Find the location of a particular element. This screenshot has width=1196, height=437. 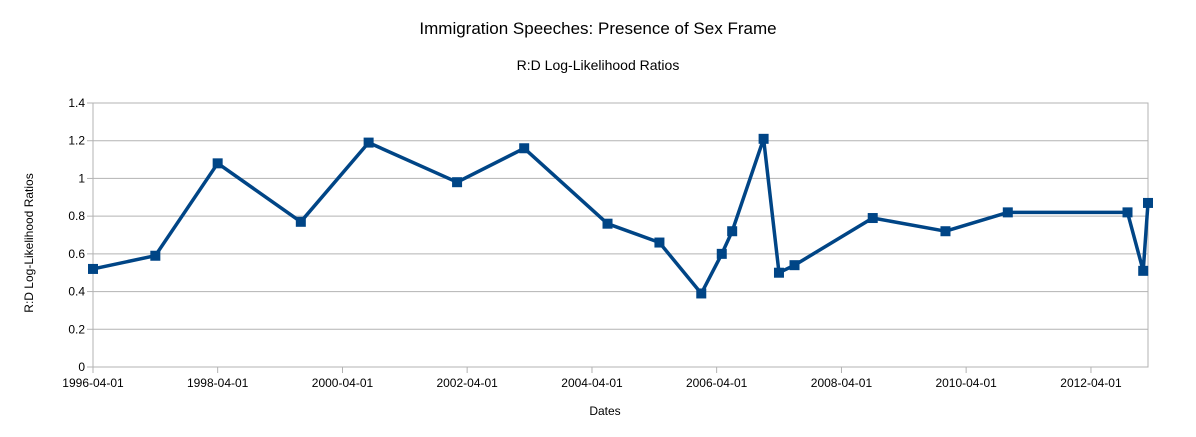

y-tick-label: 1.2 is located at coordinates (76, 141).